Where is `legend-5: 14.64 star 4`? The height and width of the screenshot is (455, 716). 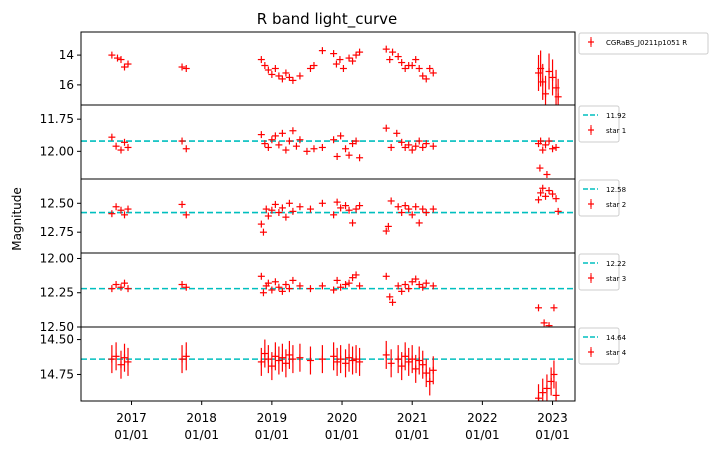 legend-5: 14.64 star 4 is located at coordinates (602, 346).